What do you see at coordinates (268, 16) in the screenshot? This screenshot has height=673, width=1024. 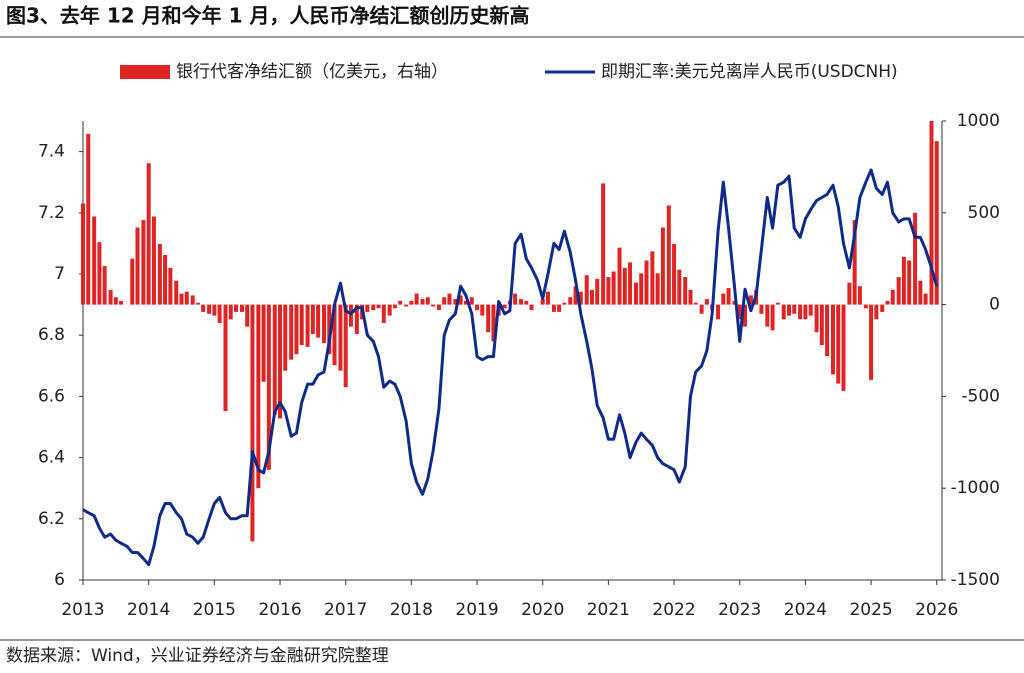 I see `chart-title: 图3、去年 12 月和今年 1 月，人民币净结汇额创历史新高` at bounding box center [268, 16].